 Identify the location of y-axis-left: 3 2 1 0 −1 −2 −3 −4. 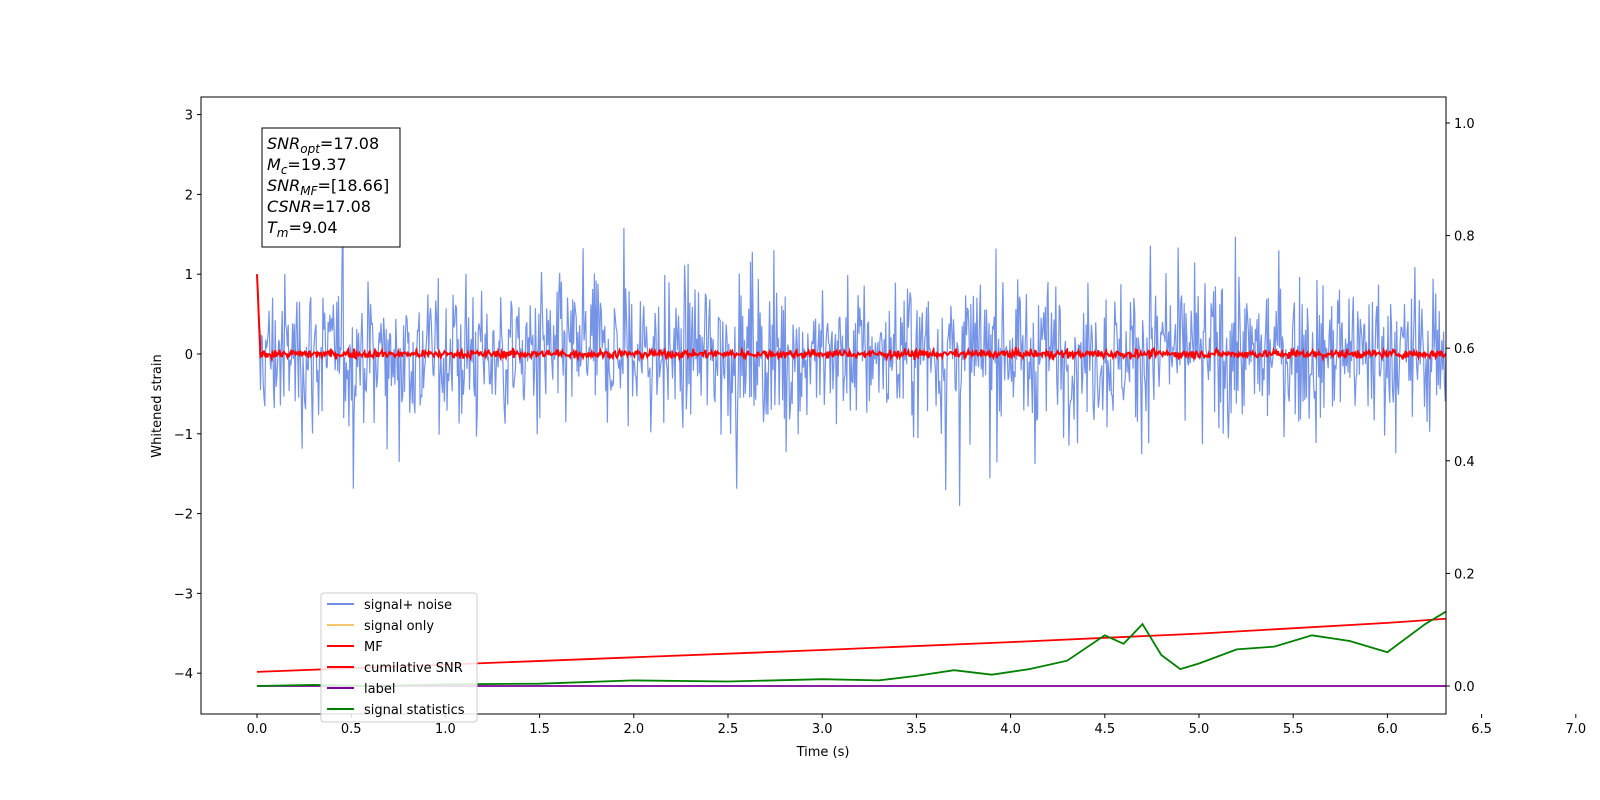
(187, 395).